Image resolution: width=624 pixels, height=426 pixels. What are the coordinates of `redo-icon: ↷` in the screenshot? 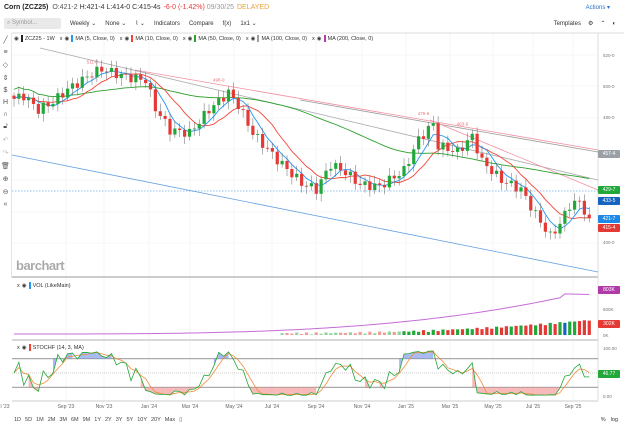 It's located at (5, 153).